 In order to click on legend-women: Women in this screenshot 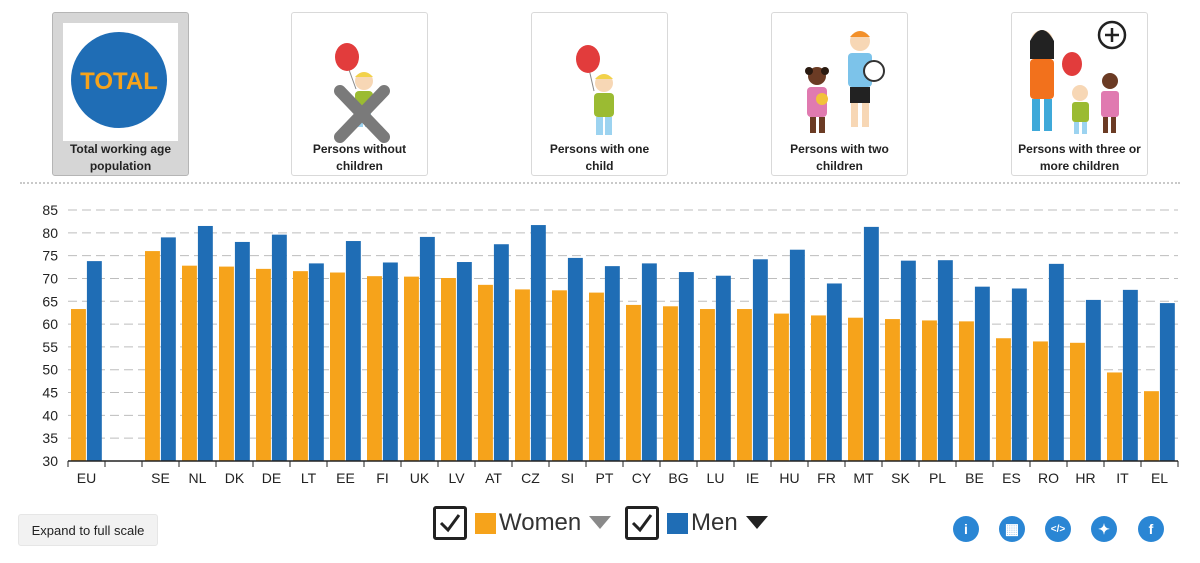, I will do `click(522, 523)`.